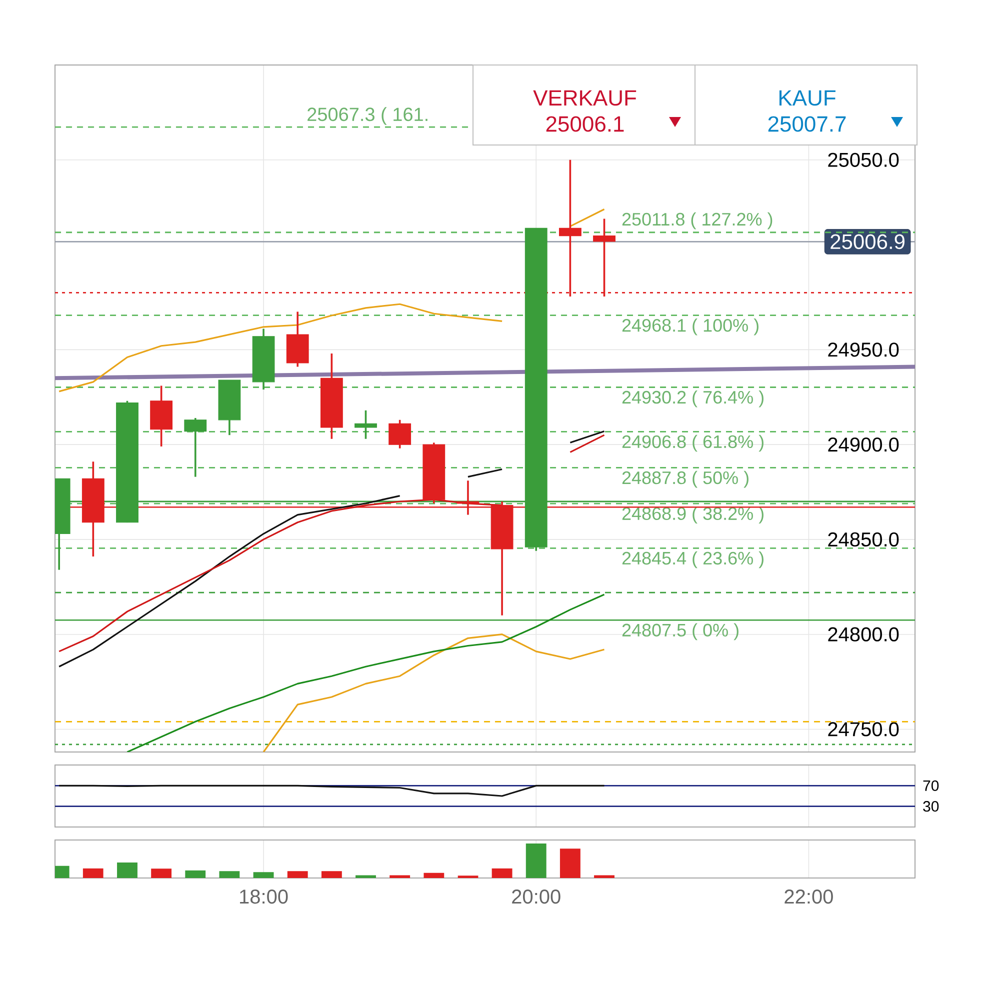 The image size is (1000, 1000). Describe the element at coordinates (808, 897) in the screenshot. I see `x-tick-label: 22:00` at that location.